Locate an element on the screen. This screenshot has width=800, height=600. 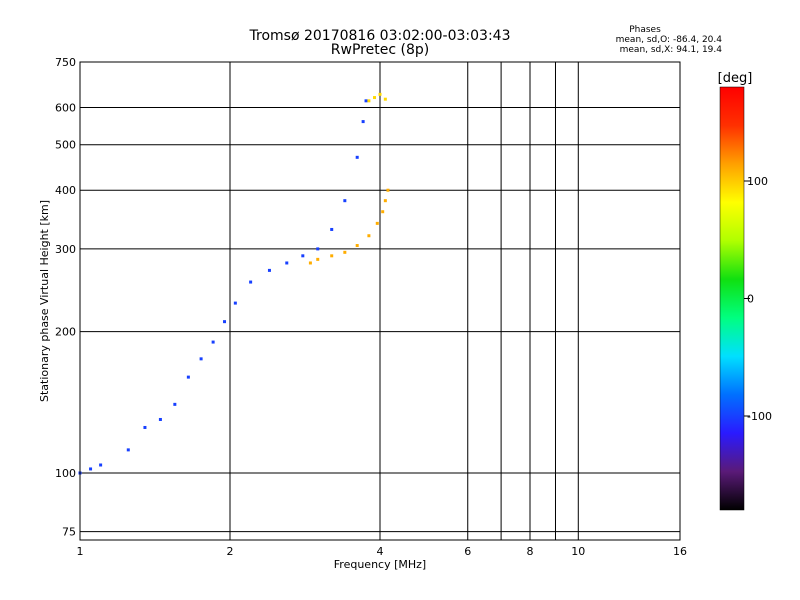
x-tick-label: 10 is located at coordinates (578, 551).